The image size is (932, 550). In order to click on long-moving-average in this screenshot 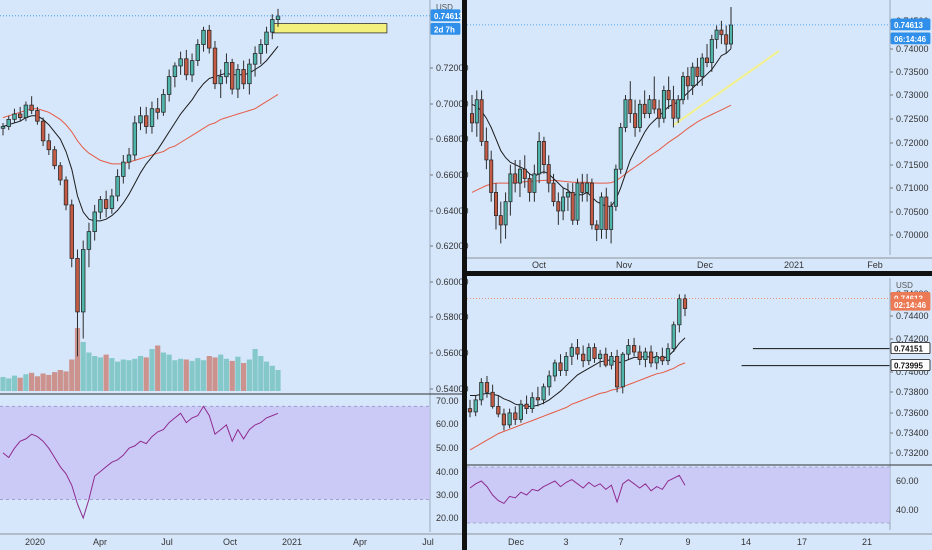, I will do `click(577, 406)`.